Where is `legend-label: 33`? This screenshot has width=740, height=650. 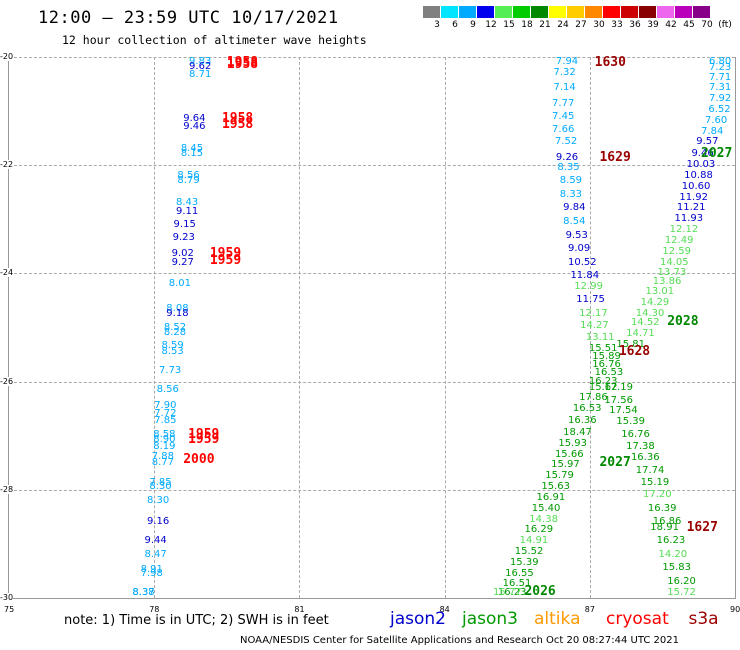
legend-label: 33 is located at coordinates (617, 25).